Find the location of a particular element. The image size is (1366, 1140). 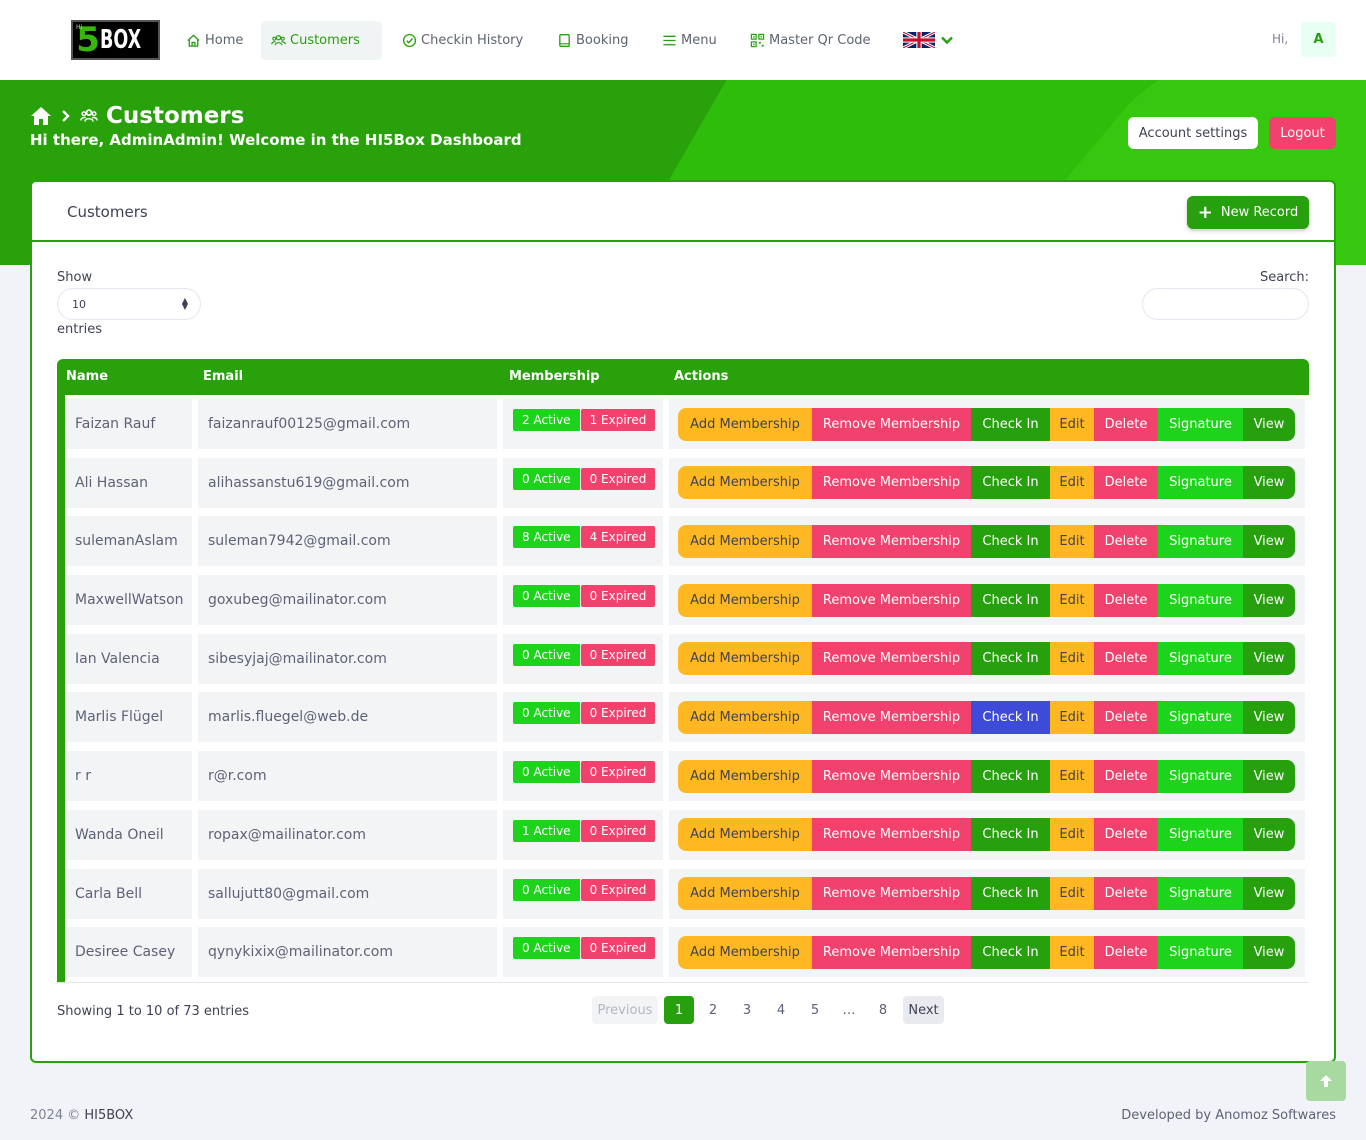

nav-menu: Menu is located at coordinates (689, 40).